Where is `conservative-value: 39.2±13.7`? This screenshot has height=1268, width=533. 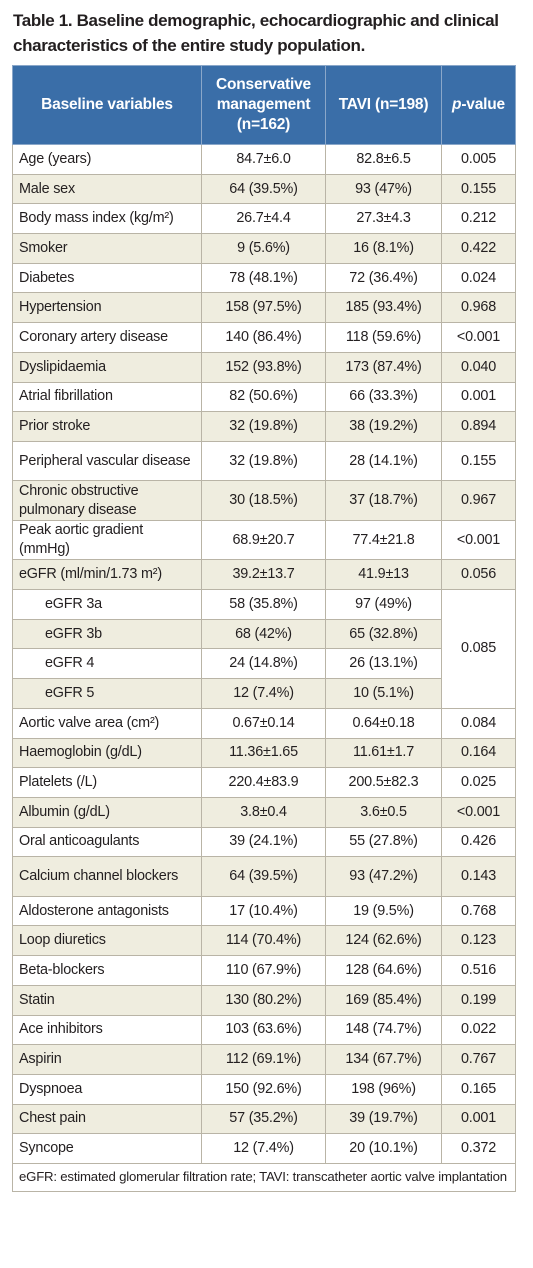
conservative-value: 39.2±13.7 is located at coordinates (263, 575).